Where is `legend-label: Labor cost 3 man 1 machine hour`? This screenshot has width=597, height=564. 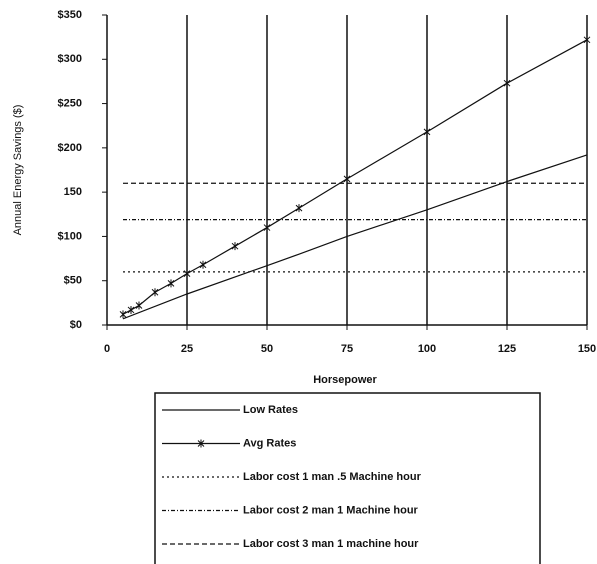
legend-label: Labor cost 3 man 1 machine hour is located at coordinates (331, 544).